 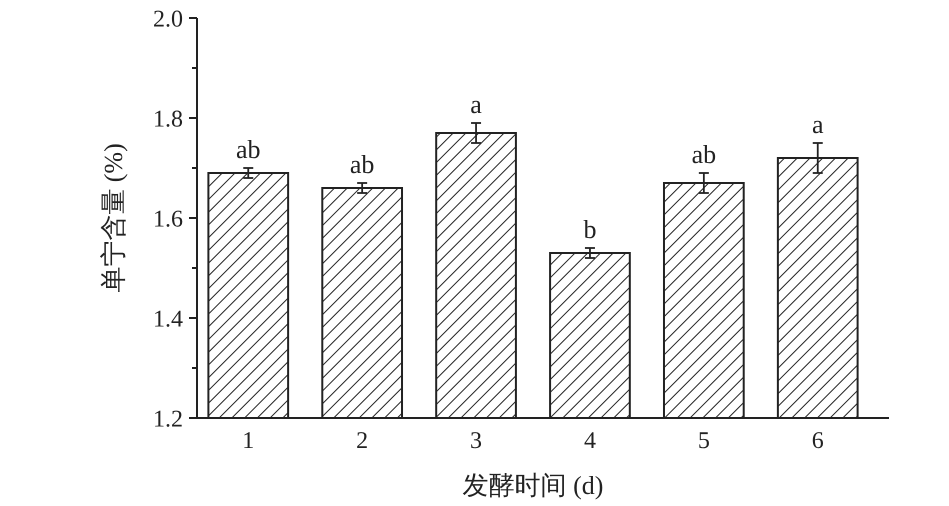 What do you see at coordinates (248, 441) in the screenshot?
I see `x-tick-label: 1` at bounding box center [248, 441].